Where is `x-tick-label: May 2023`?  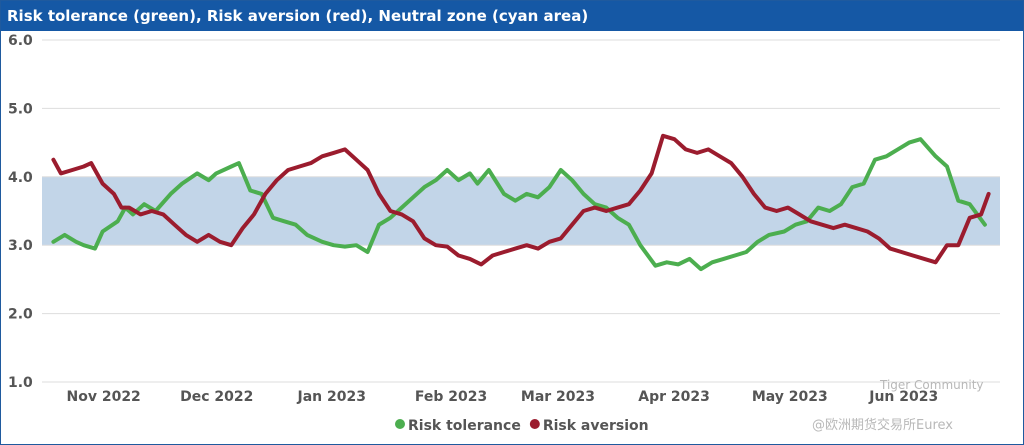 x-tick-label: May 2023 is located at coordinates (790, 397).